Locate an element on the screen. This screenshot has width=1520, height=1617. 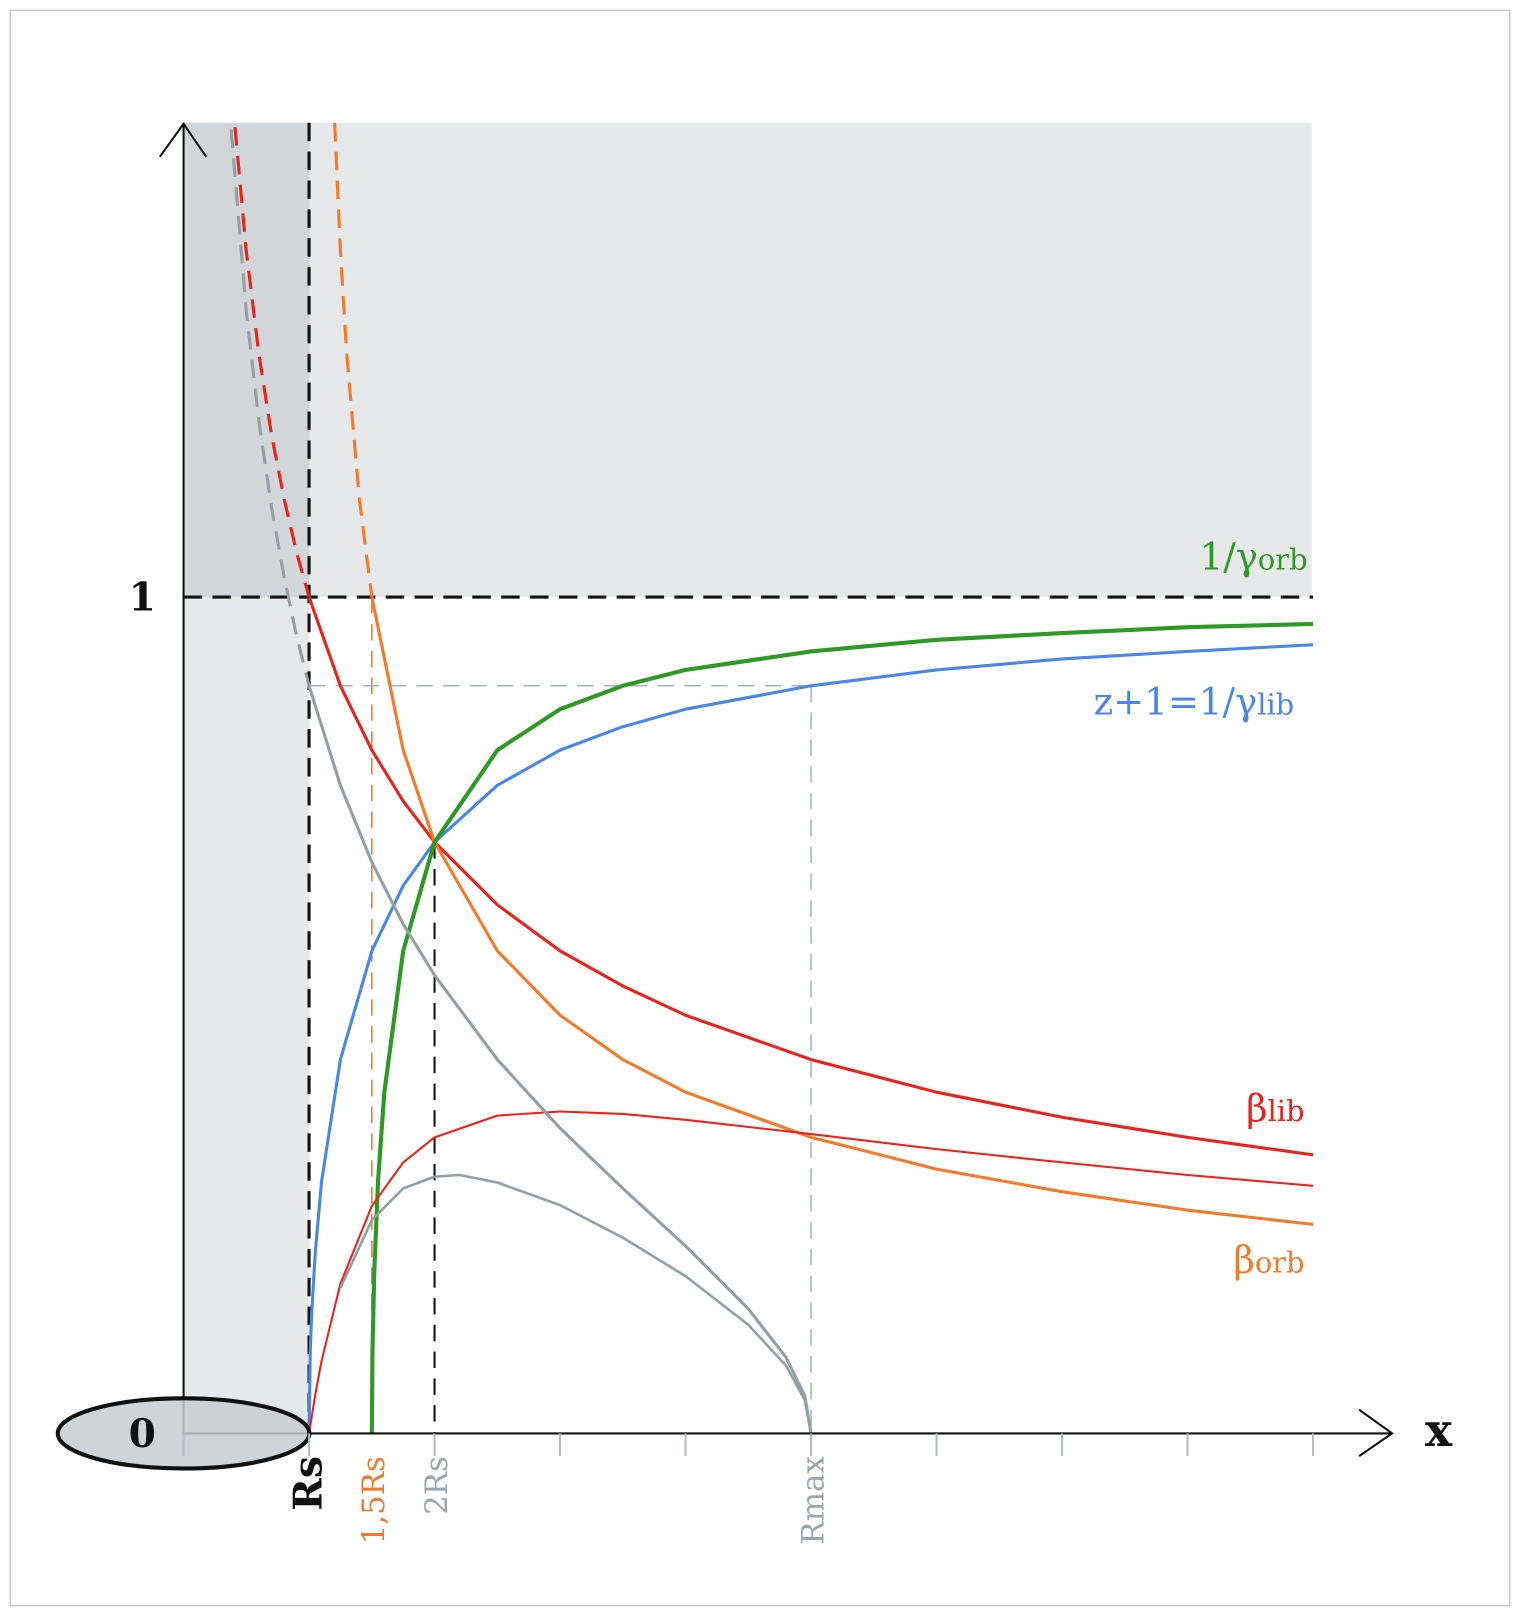
shade-inside-rs-above-one is located at coordinates (246, 360).